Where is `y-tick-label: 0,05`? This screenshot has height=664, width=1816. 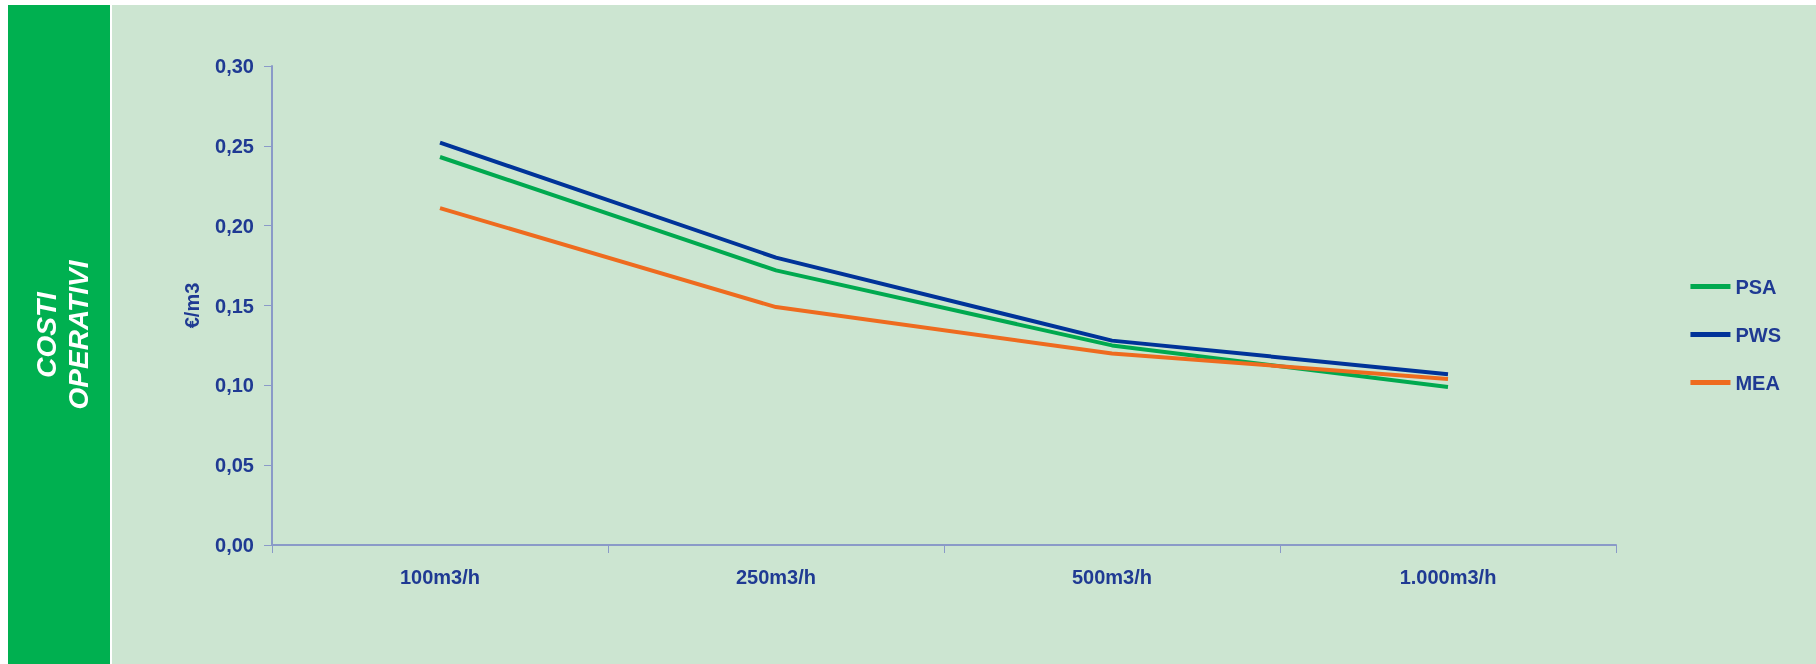
y-tick-label: 0,05 is located at coordinates (234, 465).